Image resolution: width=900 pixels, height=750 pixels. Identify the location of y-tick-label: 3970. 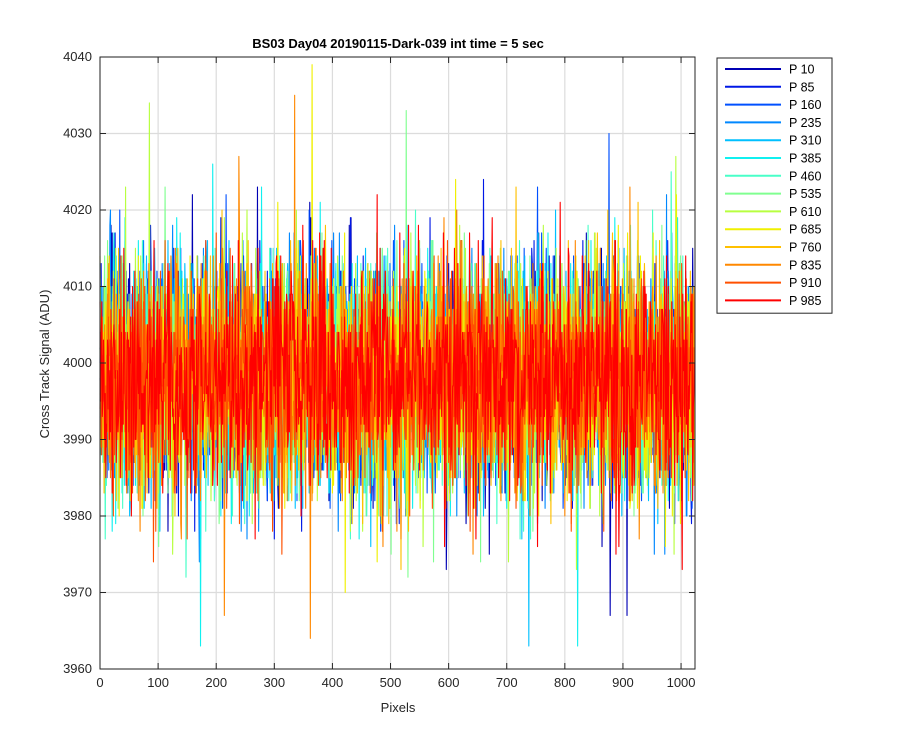
(77, 592).